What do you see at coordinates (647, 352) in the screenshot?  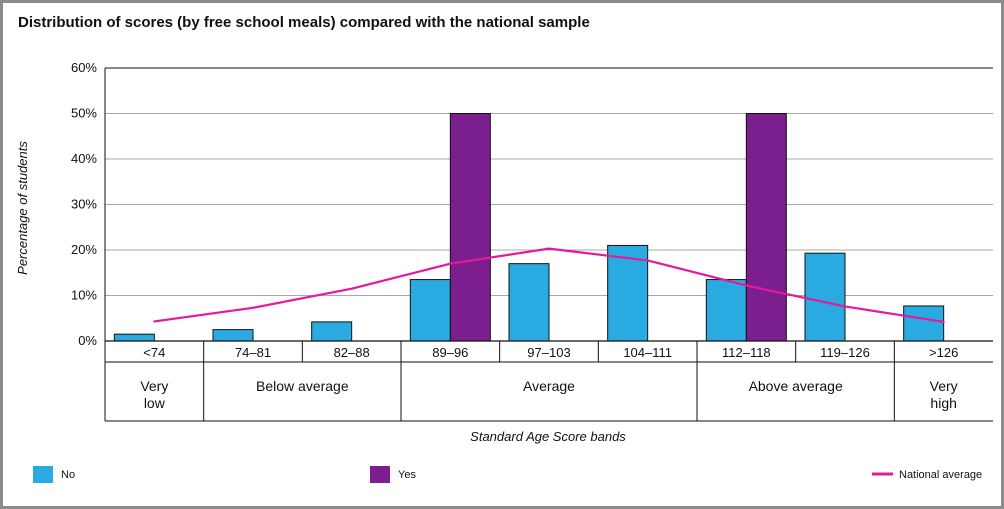 I see `x-tick-label: 104–111` at bounding box center [647, 352].